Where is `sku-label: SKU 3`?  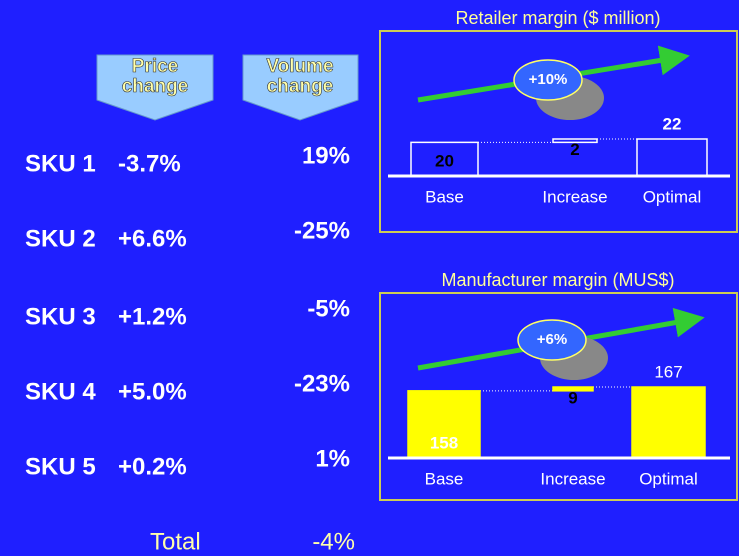 sku-label: SKU 3 is located at coordinates (60, 316).